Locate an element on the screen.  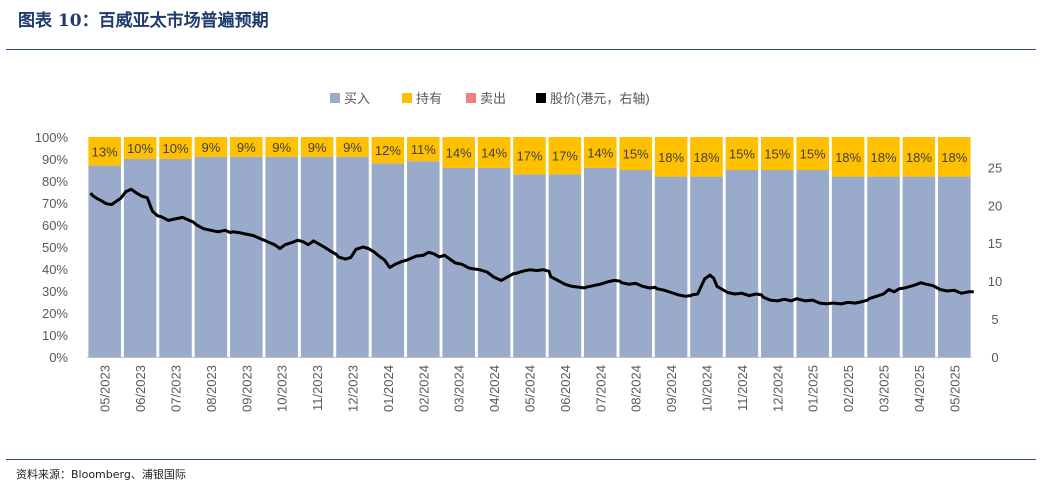
bar-data-label: 11% is located at coordinates (423, 149).